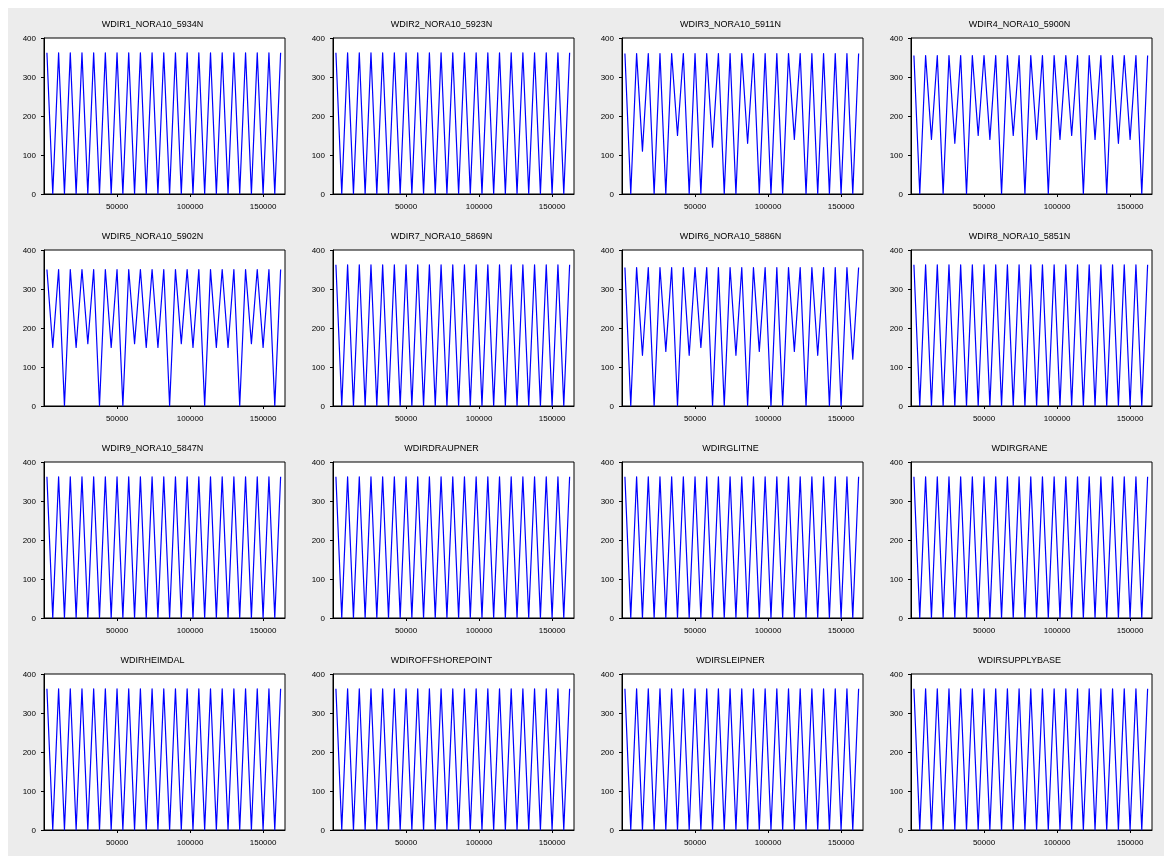  What do you see at coordinates (1019, 235) in the screenshot?
I see `chart-title: WDIR8_NORA10_5851N` at bounding box center [1019, 235].